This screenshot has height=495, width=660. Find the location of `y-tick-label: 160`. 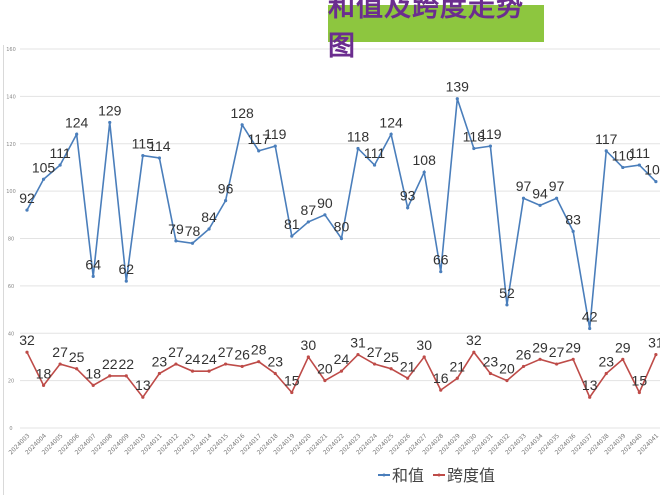

y-tick-label: 160 is located at coordinates (11, 50).